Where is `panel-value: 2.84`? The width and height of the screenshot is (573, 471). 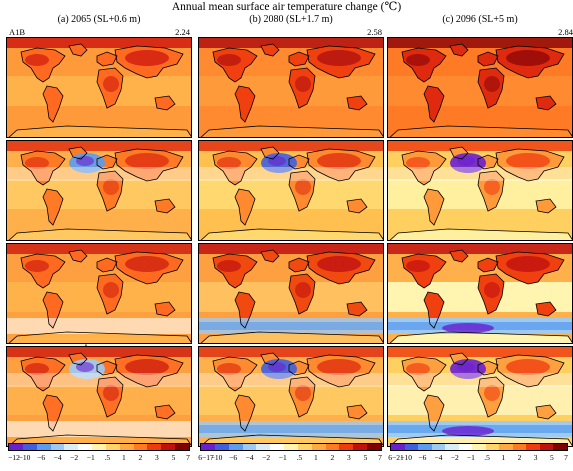
panel-value: 2.84 is located at coordinates (565, 32).